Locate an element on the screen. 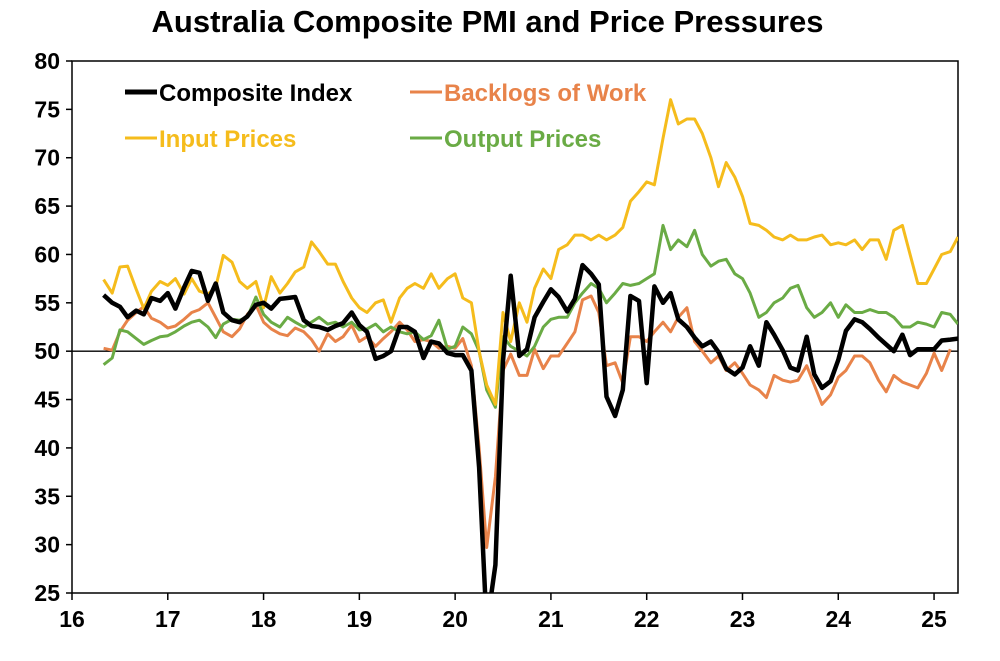 The width and height of the screenshot is (1000, 661). y-tick-label: 45 is located at coordinates (47, 400).